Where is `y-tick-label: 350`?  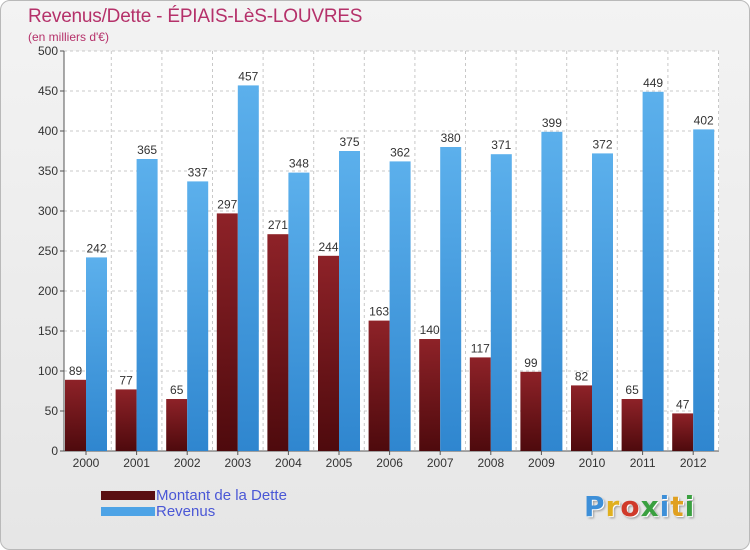
y-tick-label: 350 is located at coordinates (48, 171).